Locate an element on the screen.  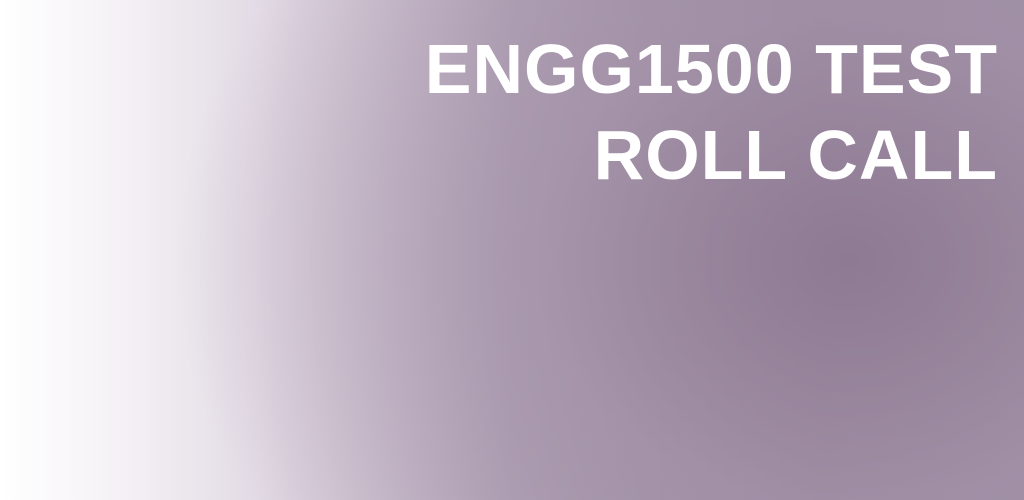
banner-title-line-1: ENGG1500 TEST is located at coordinates (711, 69).